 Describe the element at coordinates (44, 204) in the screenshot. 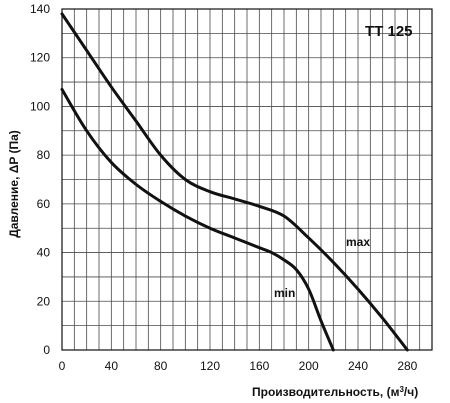

I see `y-tick-label: 60` at that location.